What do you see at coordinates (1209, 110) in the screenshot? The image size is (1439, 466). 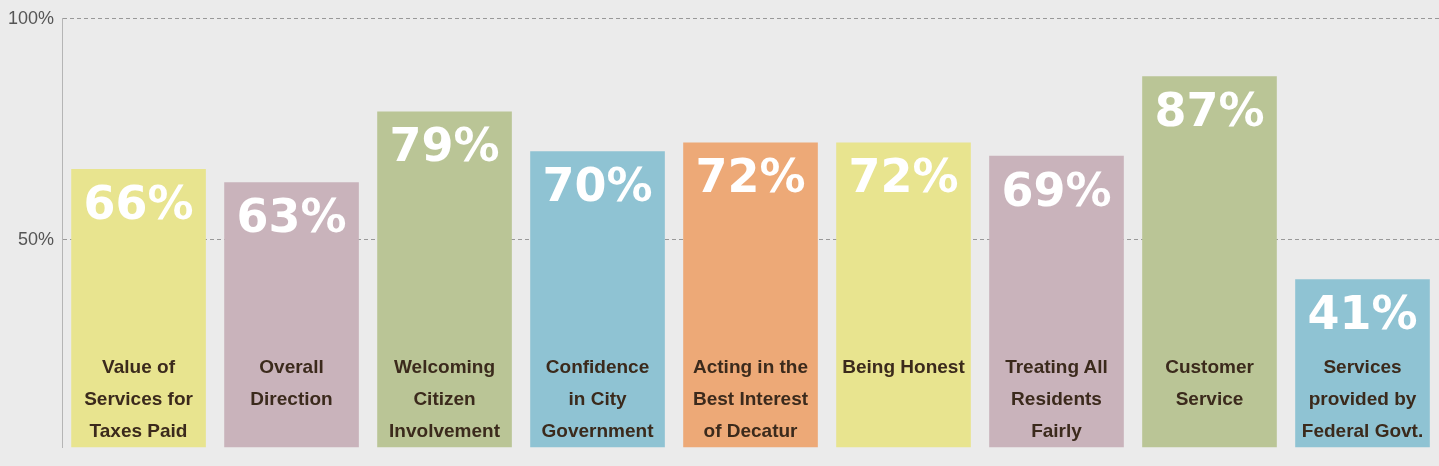 I see `data-label: 87%` at bounding box center [1209, 110].